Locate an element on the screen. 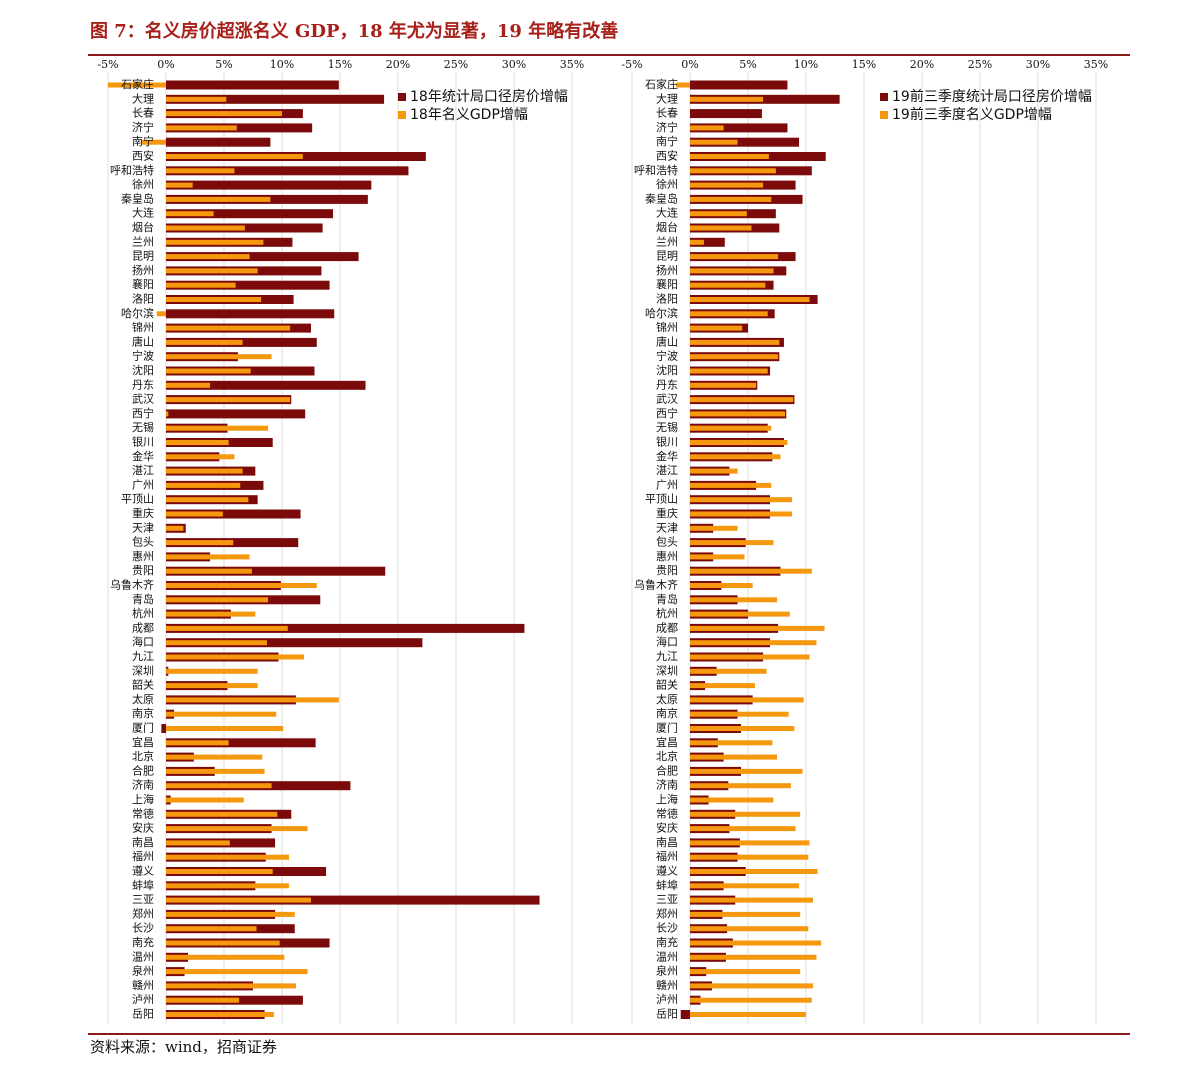 This screenshot has height=1078, width=1191. y-tick-label: 武汉 is located at coordinates (143, 399).